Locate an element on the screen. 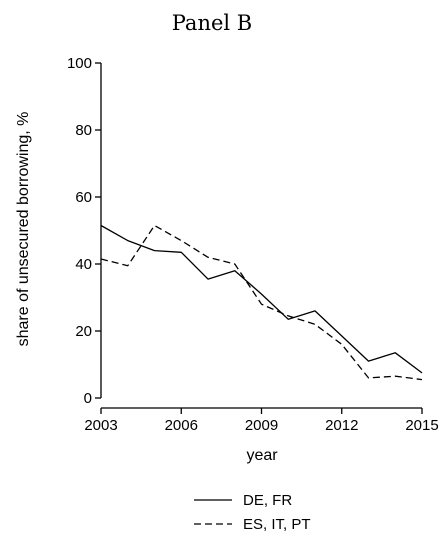  legend: DE, FR ES, IT, PT is located at coordinates (252, 512).